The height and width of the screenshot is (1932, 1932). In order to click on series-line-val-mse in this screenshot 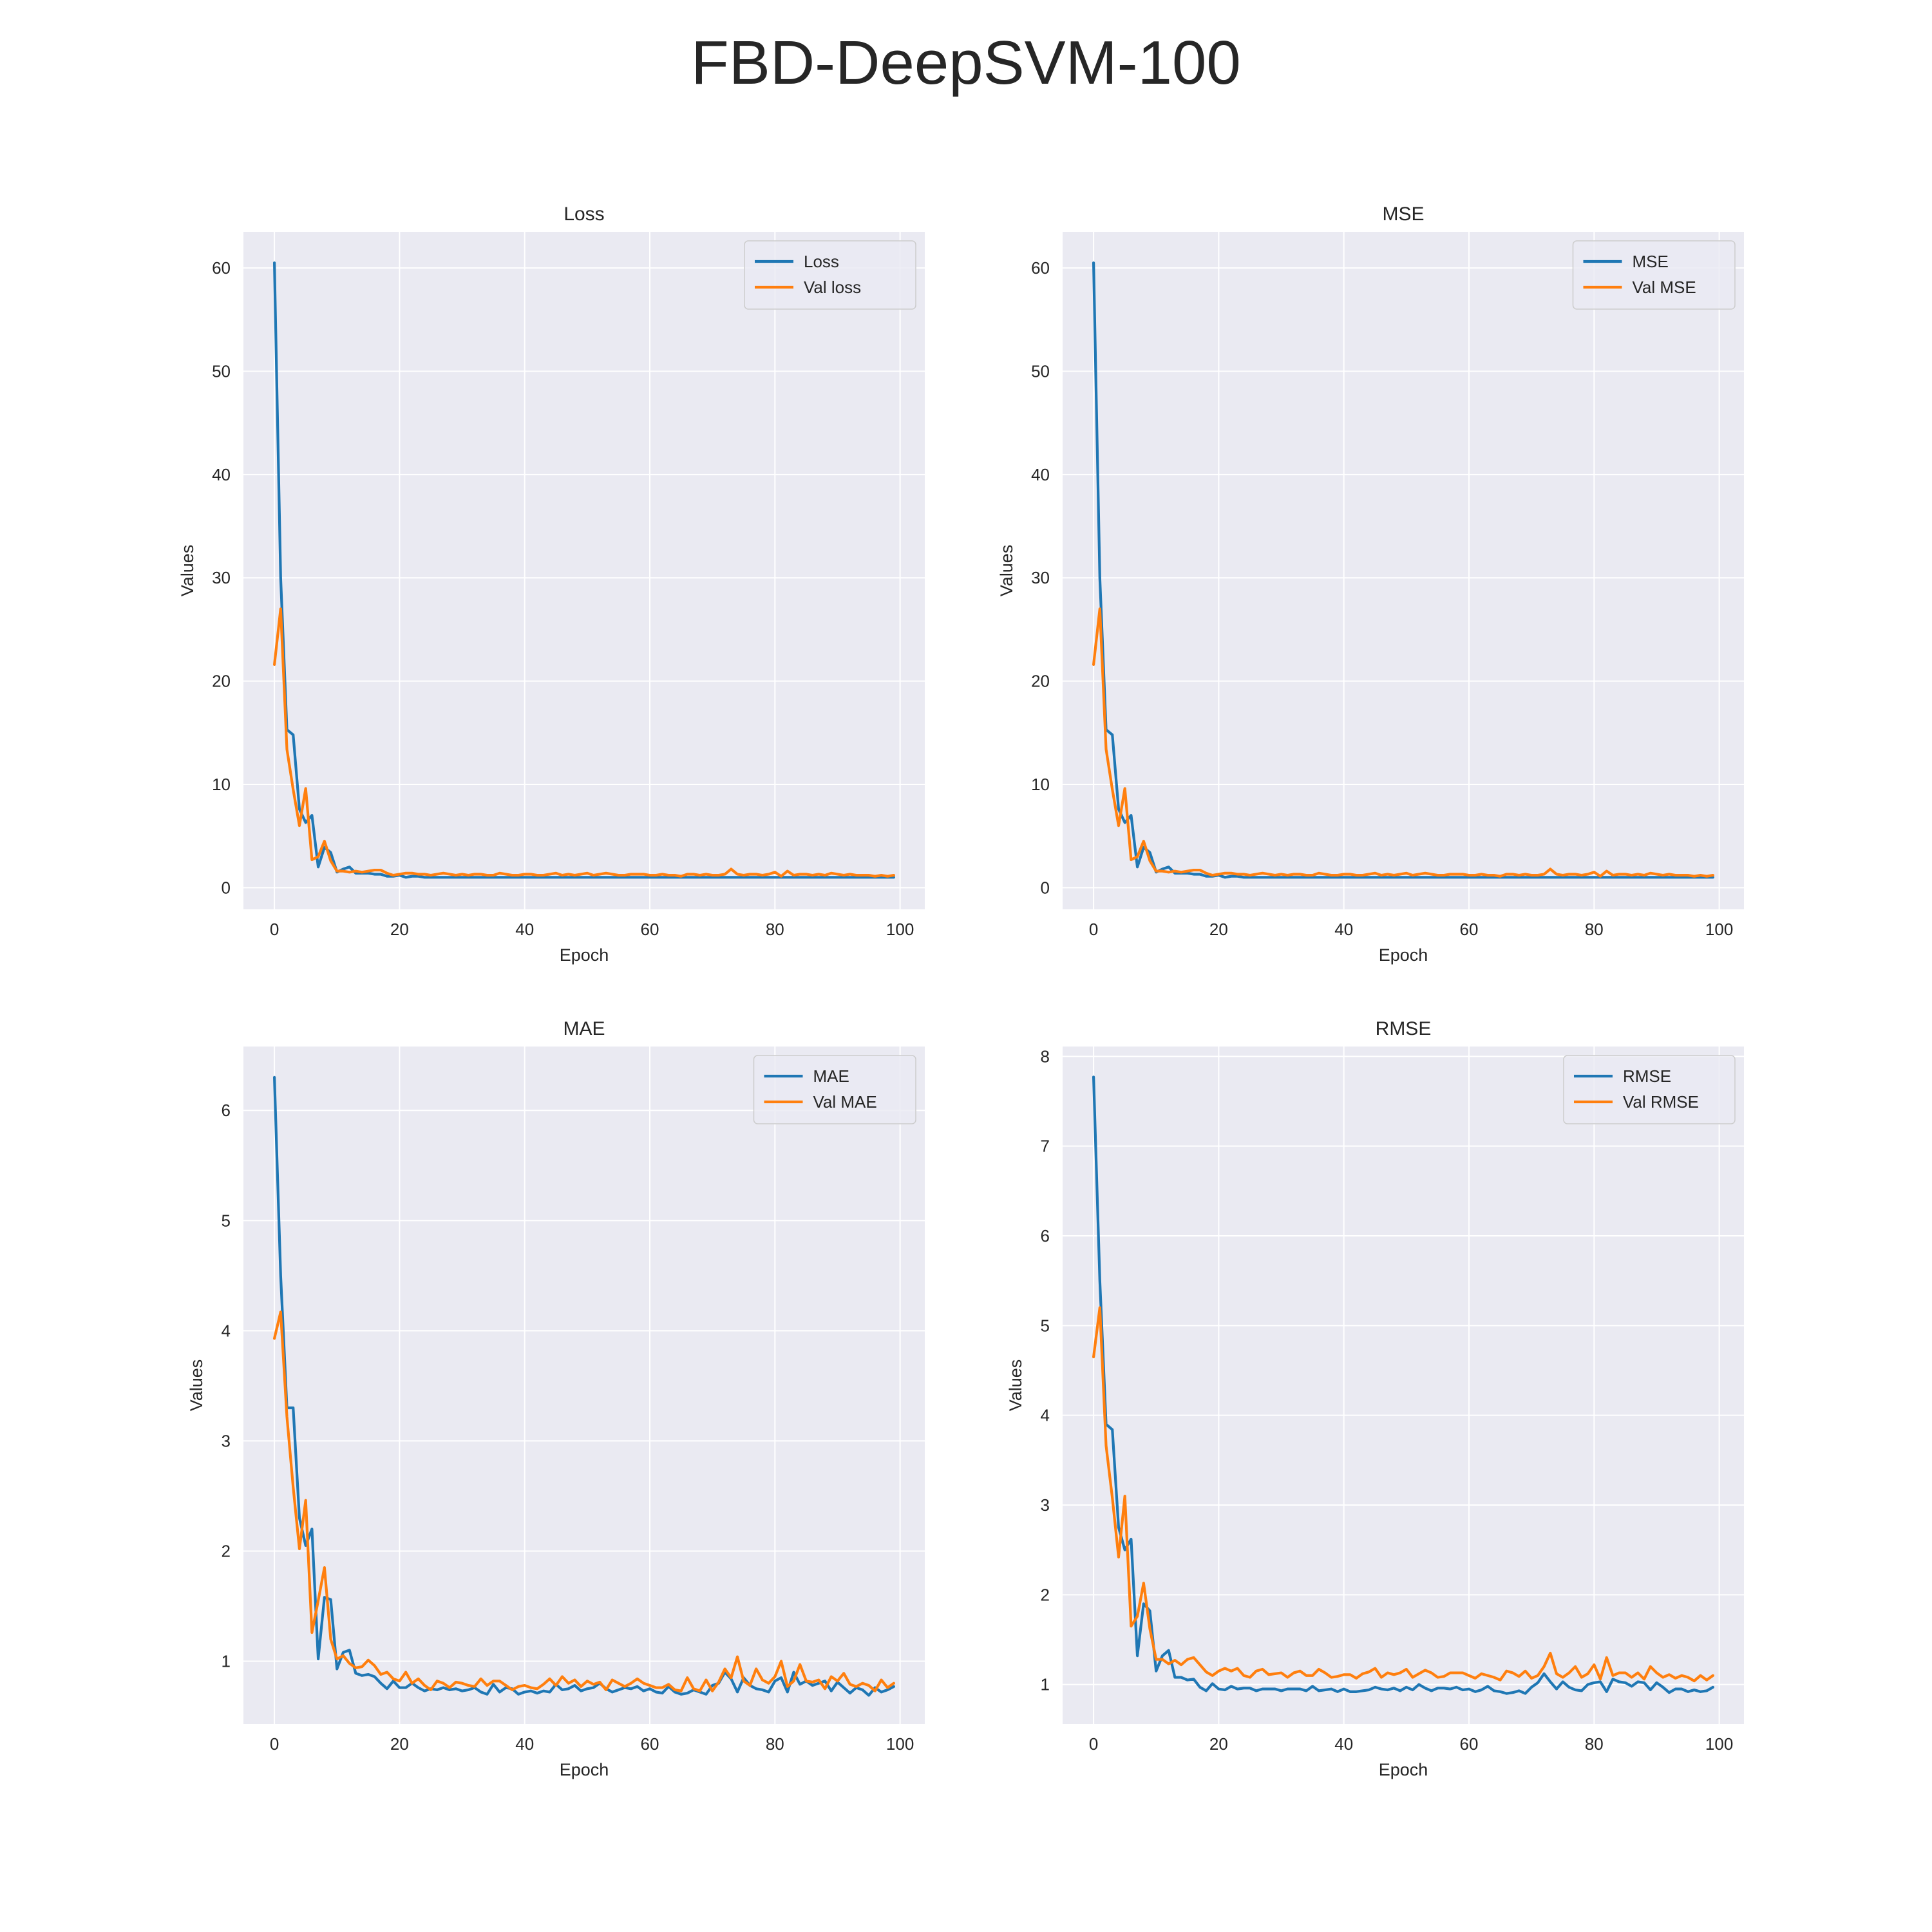, I will do `click(1403, 743)`.